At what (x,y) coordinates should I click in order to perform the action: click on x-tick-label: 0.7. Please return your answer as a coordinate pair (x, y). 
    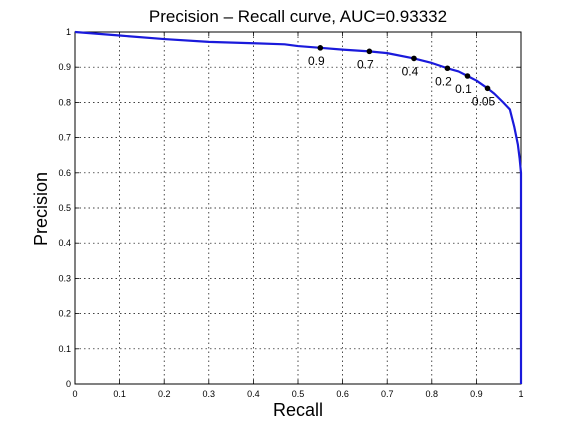
    Looking at the image, I should click on (387, 394).